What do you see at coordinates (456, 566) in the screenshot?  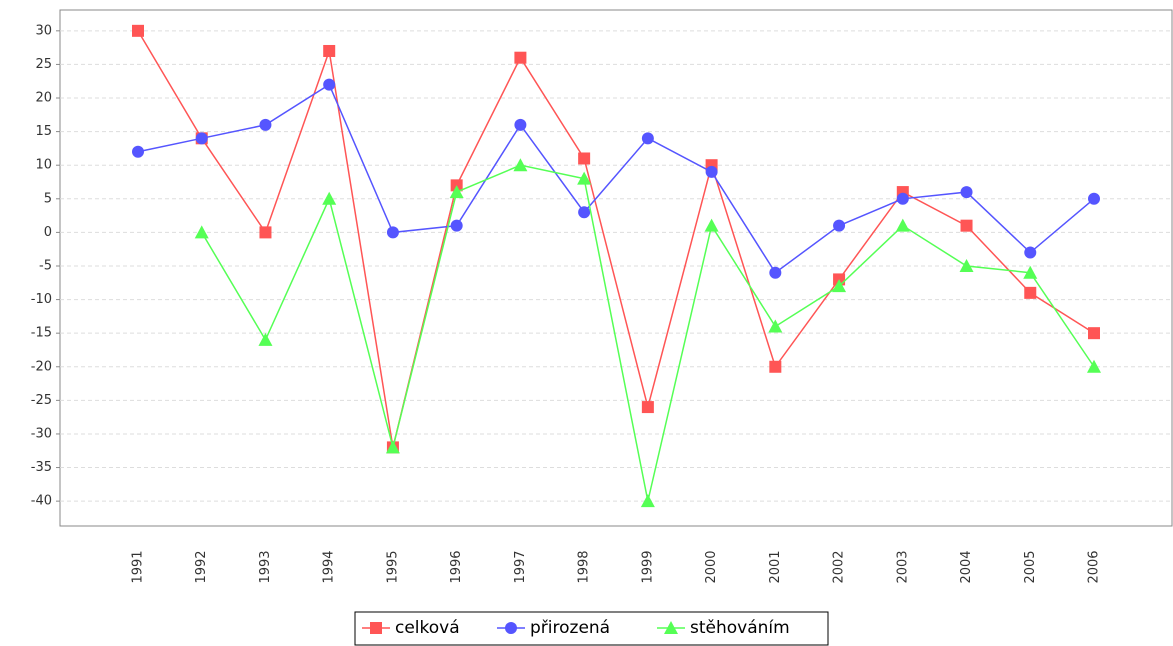 I see `x-tick-label: 1996` at bounding box center [456, 566].